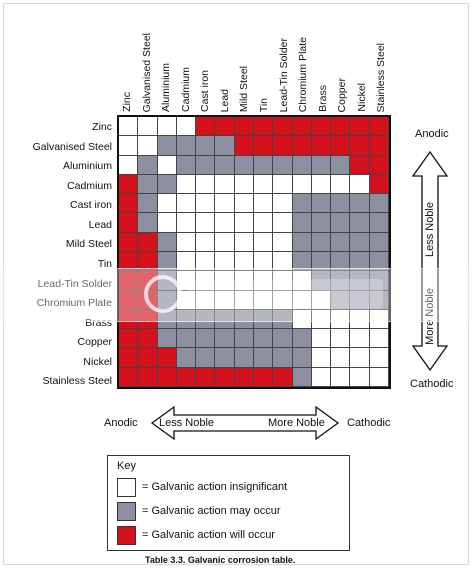 Image resolution: width=474 pixels, height=570 pixels. Describe the element at coordinates (104, 264) in the screenshot. I see `row-label: Tin` at that location.